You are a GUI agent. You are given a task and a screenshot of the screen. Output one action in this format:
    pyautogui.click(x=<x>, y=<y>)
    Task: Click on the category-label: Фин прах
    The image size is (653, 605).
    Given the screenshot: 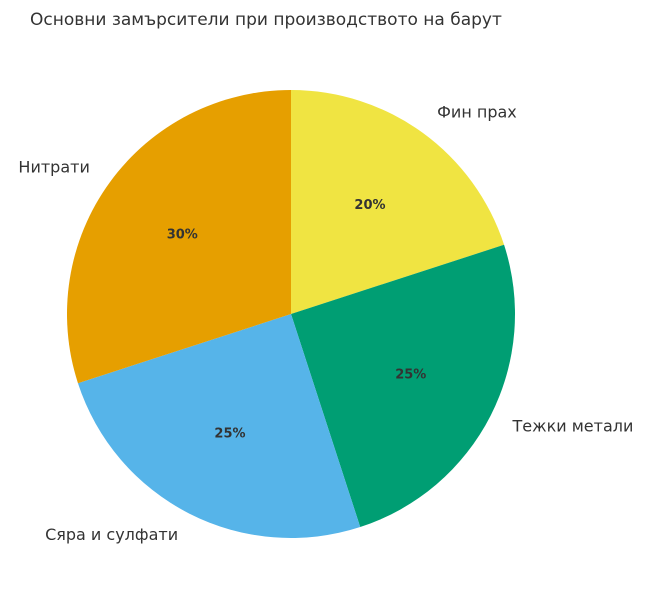 What is the action you would take?
    pyautogui.click(x=477, y=111)
    